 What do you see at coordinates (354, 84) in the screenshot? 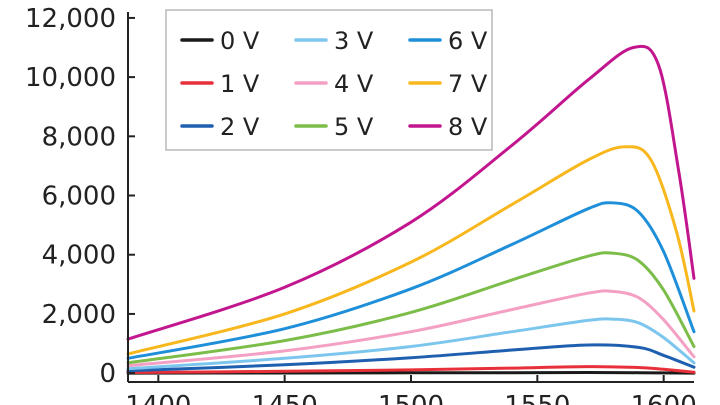
I see `legend-label: 4 V` at bounding box center [354, 84].